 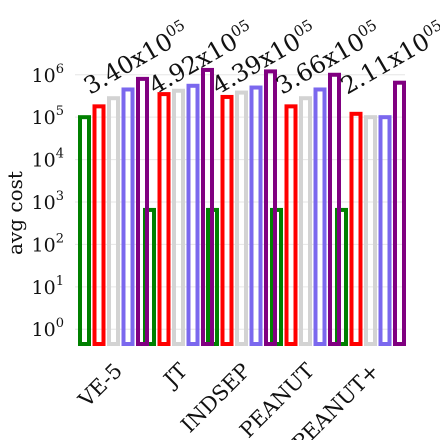 What do you see at coordinates (370, 230) in the screenshot?
I see `bar-peanut--s3` at bounding box center [370, 230].